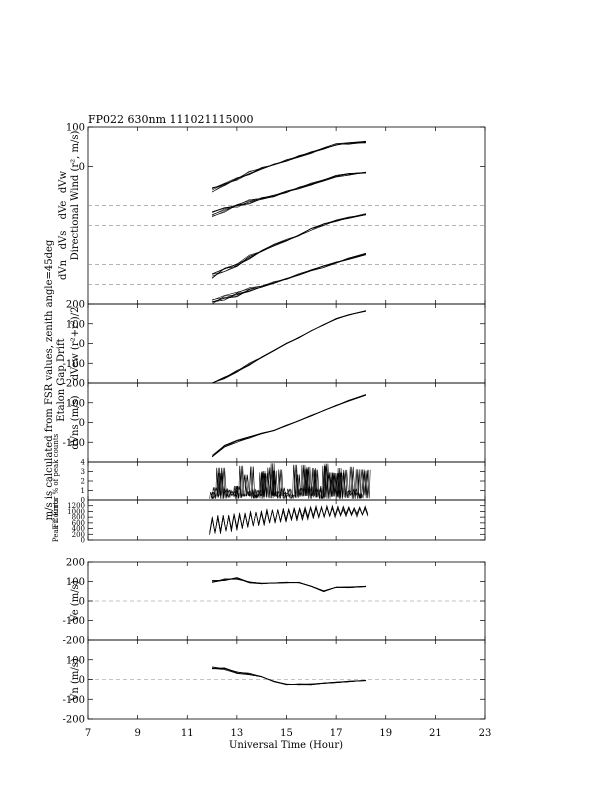 This screenshot has height=792, width=612. I want to click on y-axis-label: dVns (m/s), so click(75, 422).